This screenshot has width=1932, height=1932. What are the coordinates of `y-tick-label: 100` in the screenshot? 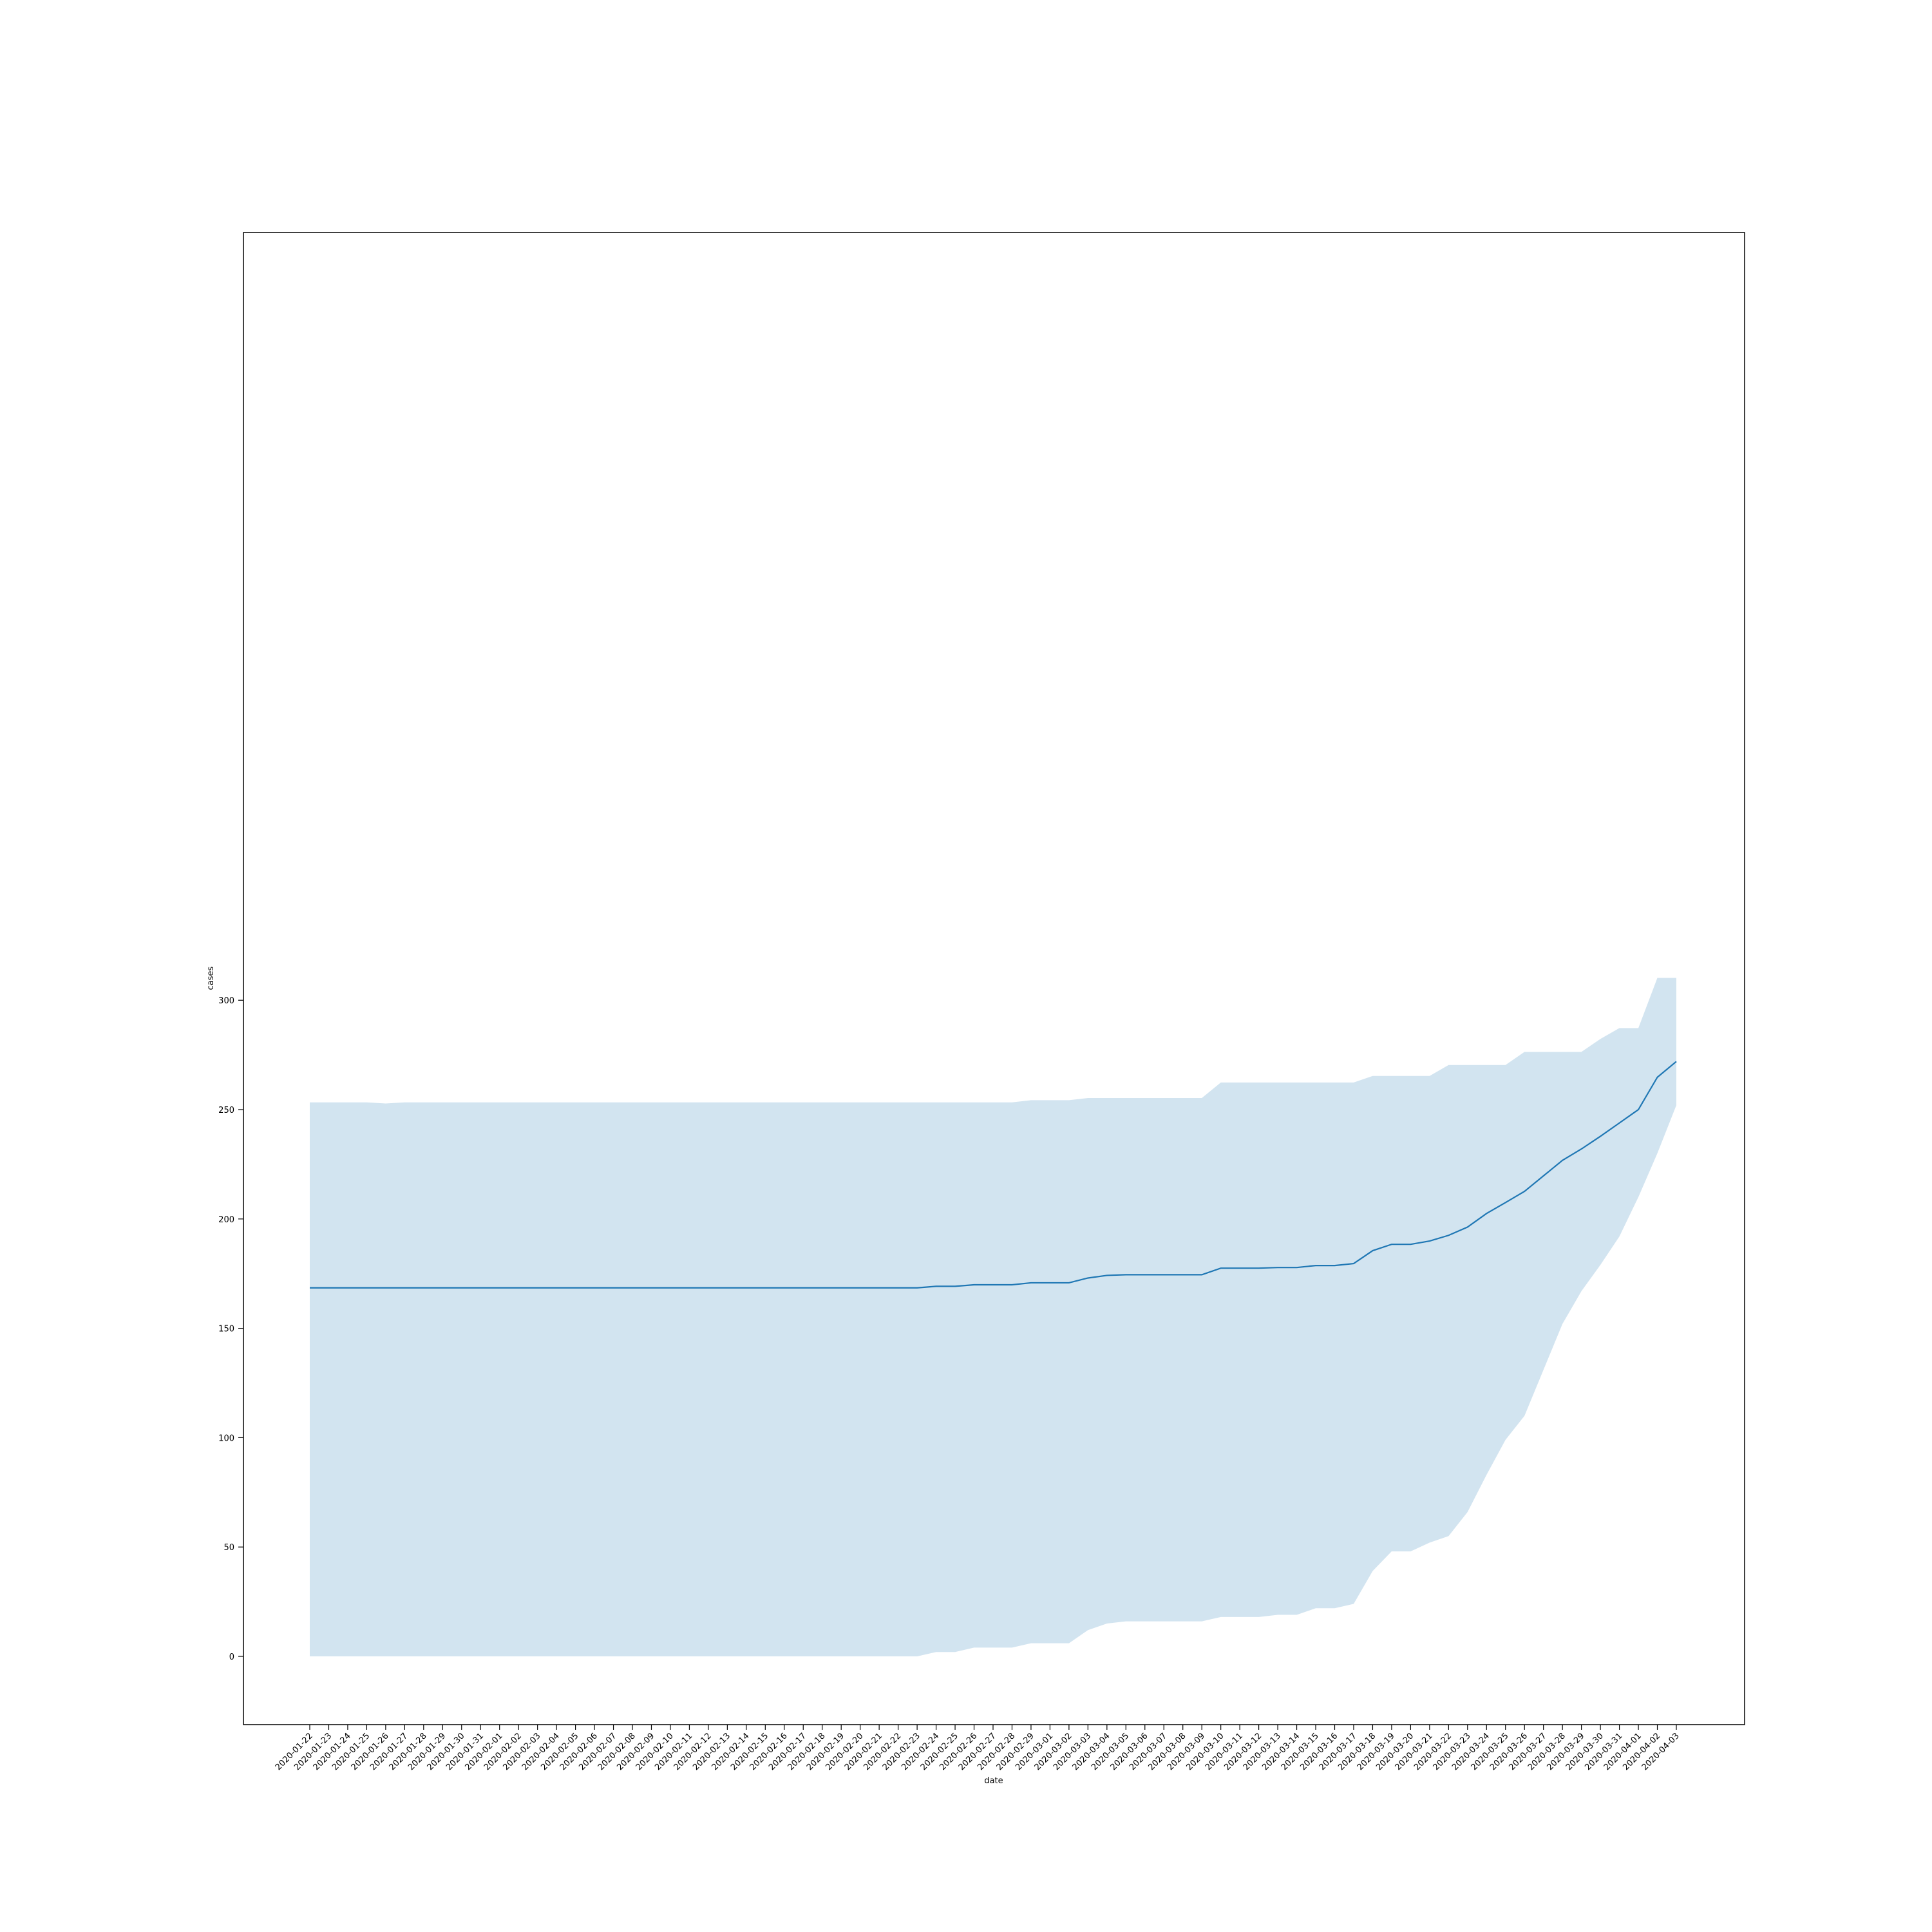 It's located at (226, 1438).